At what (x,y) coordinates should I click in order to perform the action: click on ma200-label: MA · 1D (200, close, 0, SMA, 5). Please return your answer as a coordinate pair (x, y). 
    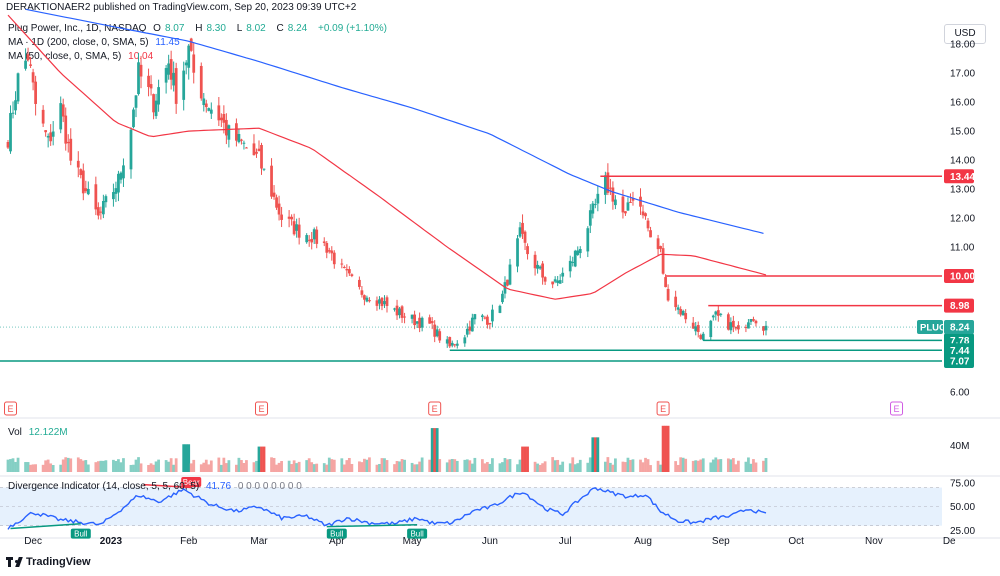
    Looking at the image, I should click on (78, 42).